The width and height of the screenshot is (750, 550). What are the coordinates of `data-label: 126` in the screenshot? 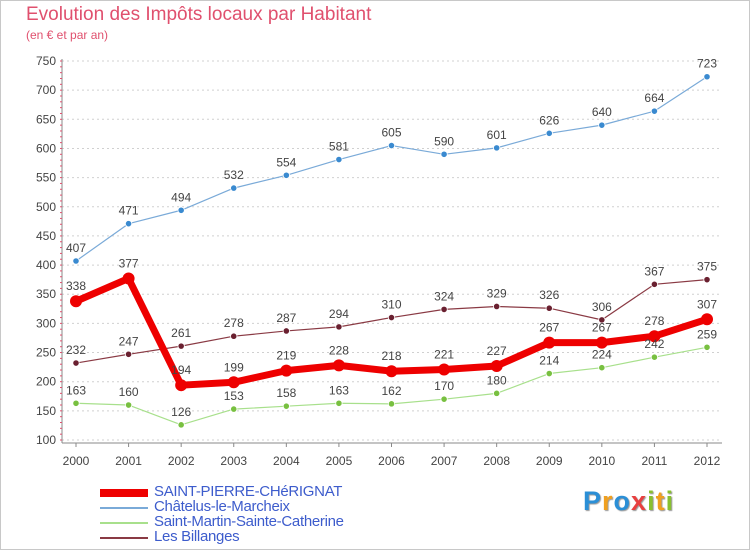 It's located at (181, 412).